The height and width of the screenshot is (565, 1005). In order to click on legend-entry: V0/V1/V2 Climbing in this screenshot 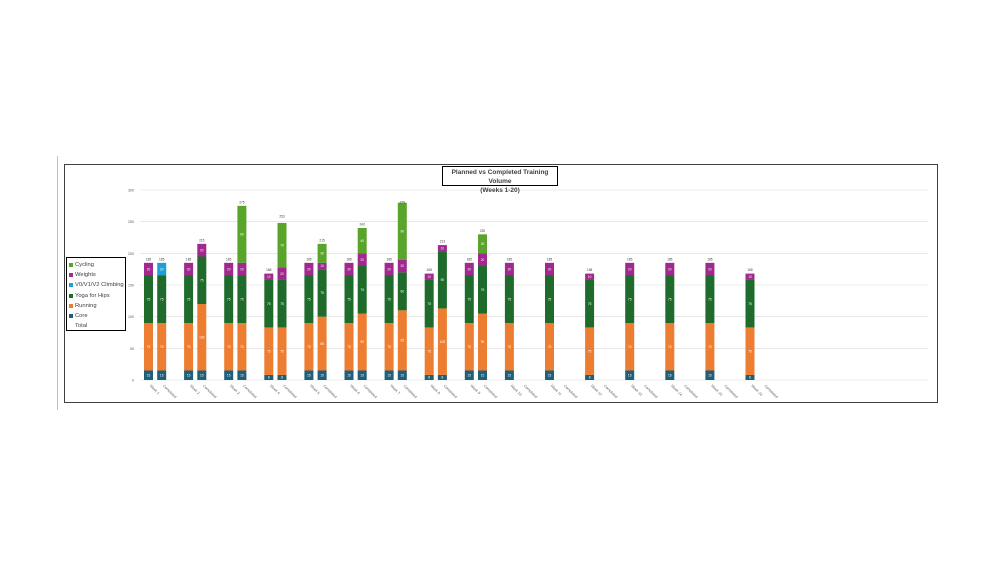, I will do `click(96, 285)`.